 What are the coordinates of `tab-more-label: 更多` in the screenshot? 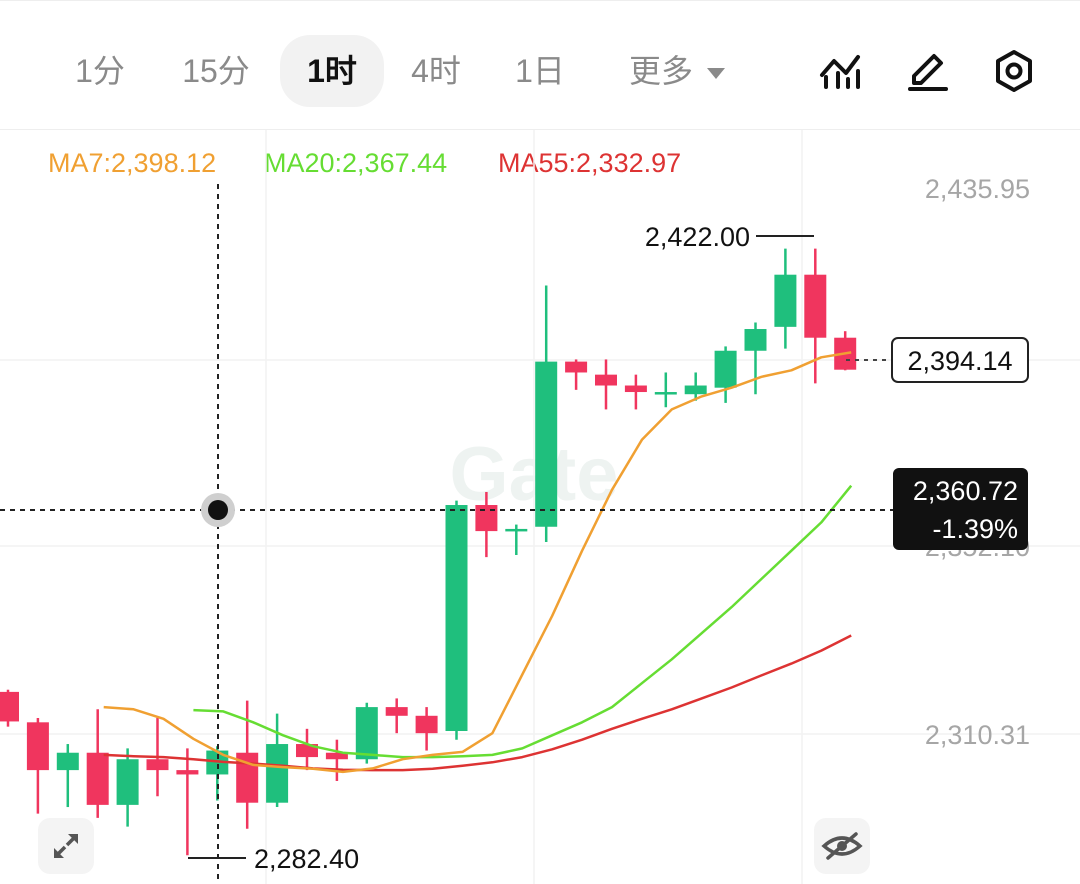 It's located at (660, 71).